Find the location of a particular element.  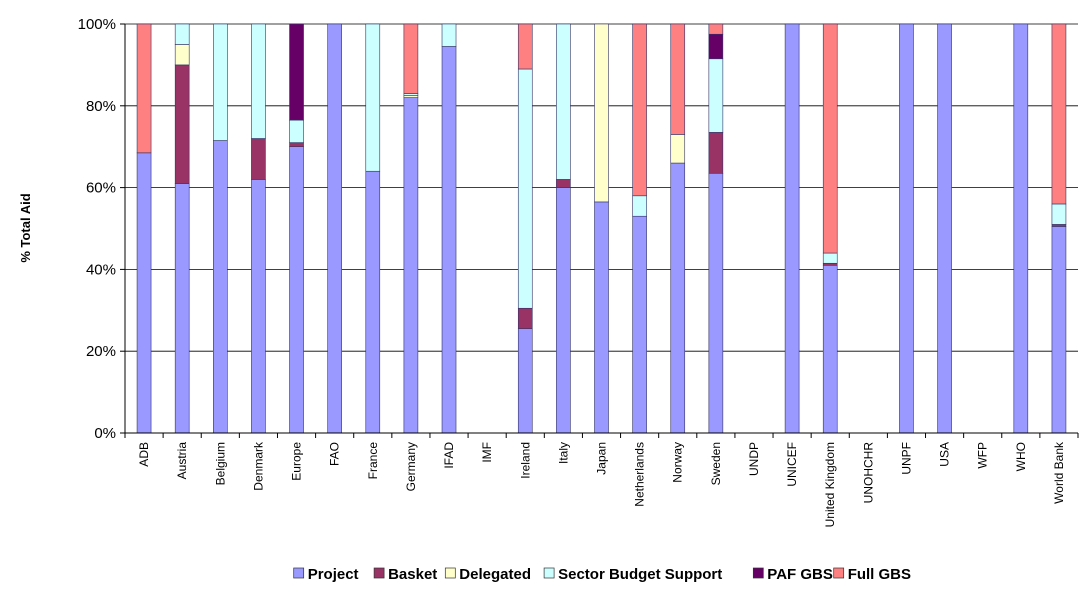

x-tick-label: Italy is located at coordinates (563, 453).